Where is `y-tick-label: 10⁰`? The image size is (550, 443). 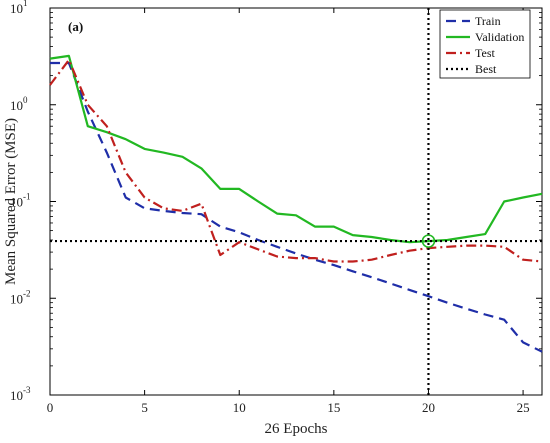 y-tick-label: 10⁰ is located at coordinates (19, 104).